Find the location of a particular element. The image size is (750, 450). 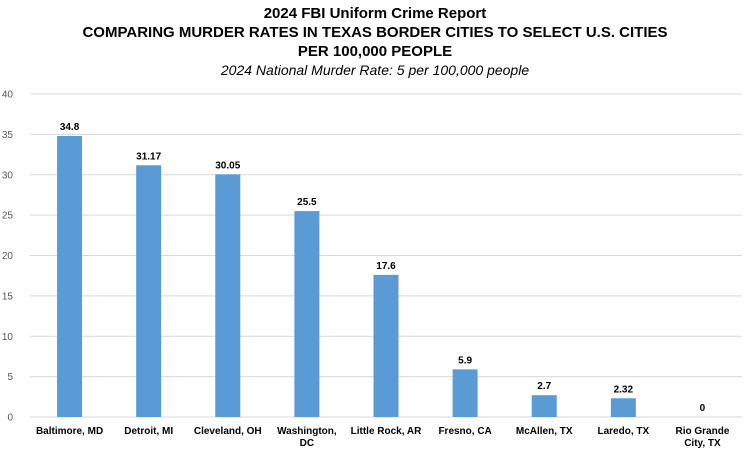

category-label-line: Washington, is located at coordinates (307, 431).